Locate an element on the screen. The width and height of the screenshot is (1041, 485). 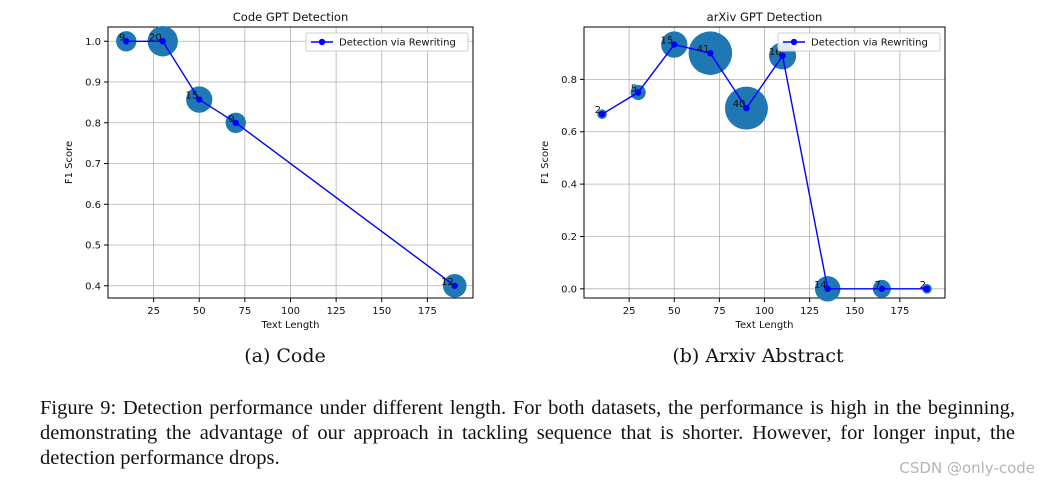
y-tick-label: 0.5 is located at coordinates (93, 246).